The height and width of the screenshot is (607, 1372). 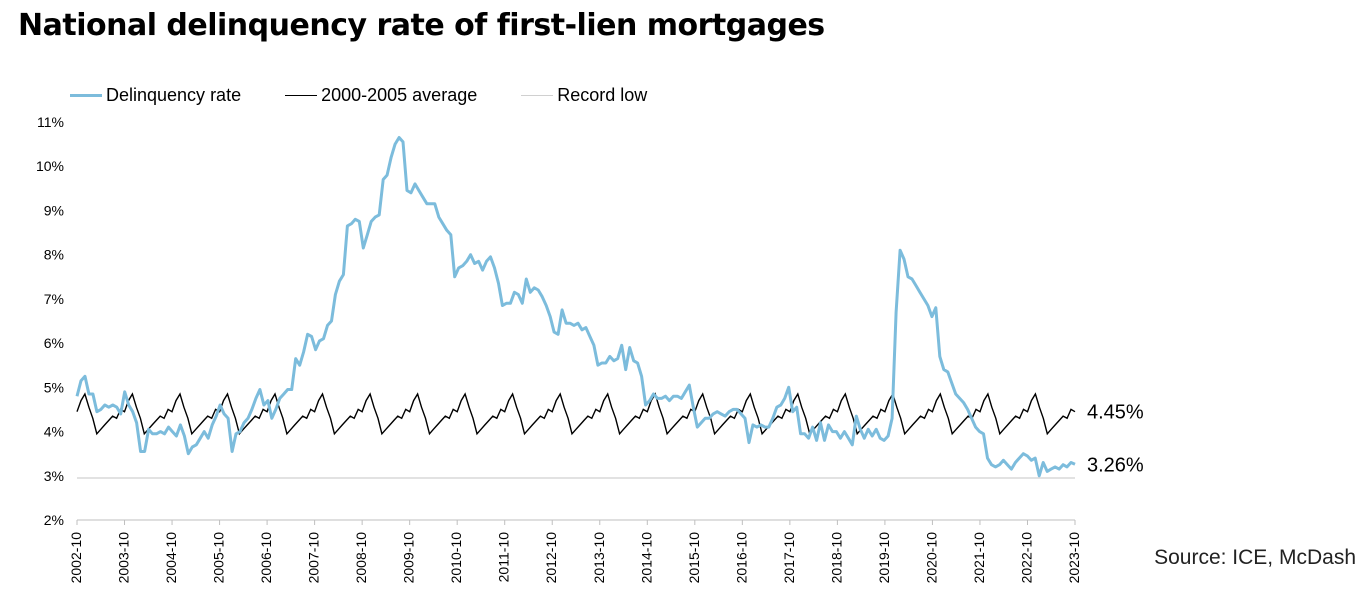 What do you see at coordinates (551, 558) in the screenshot?
I see `x-tick-label: 2012-10` at bounding box center [551, 558].